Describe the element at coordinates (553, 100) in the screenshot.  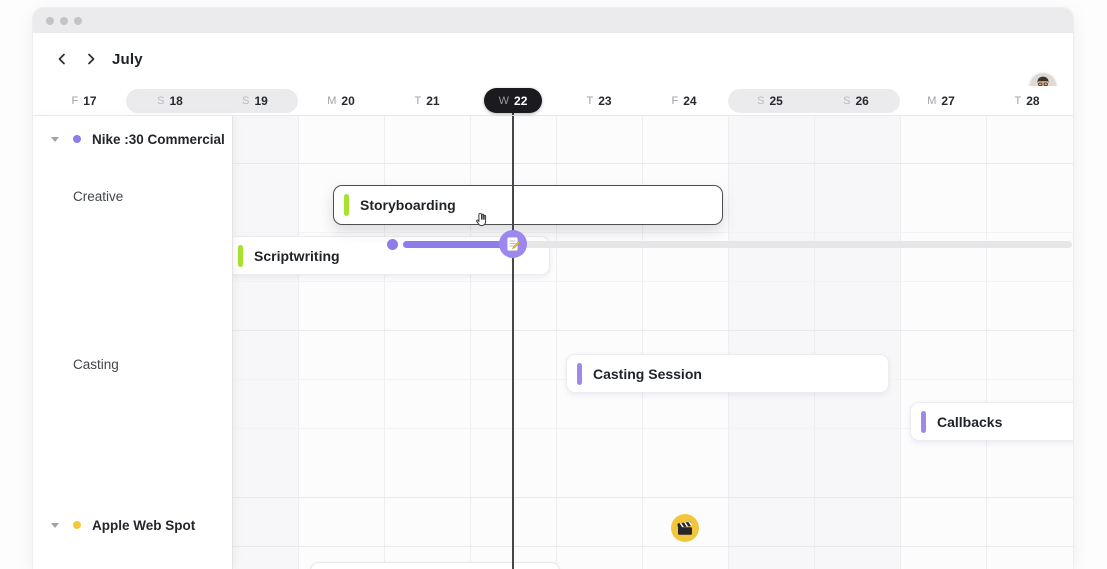
I see `date-header: F 17 S 18 S 19 M 20 T 21 W 22 T 23 F 24` at that location.